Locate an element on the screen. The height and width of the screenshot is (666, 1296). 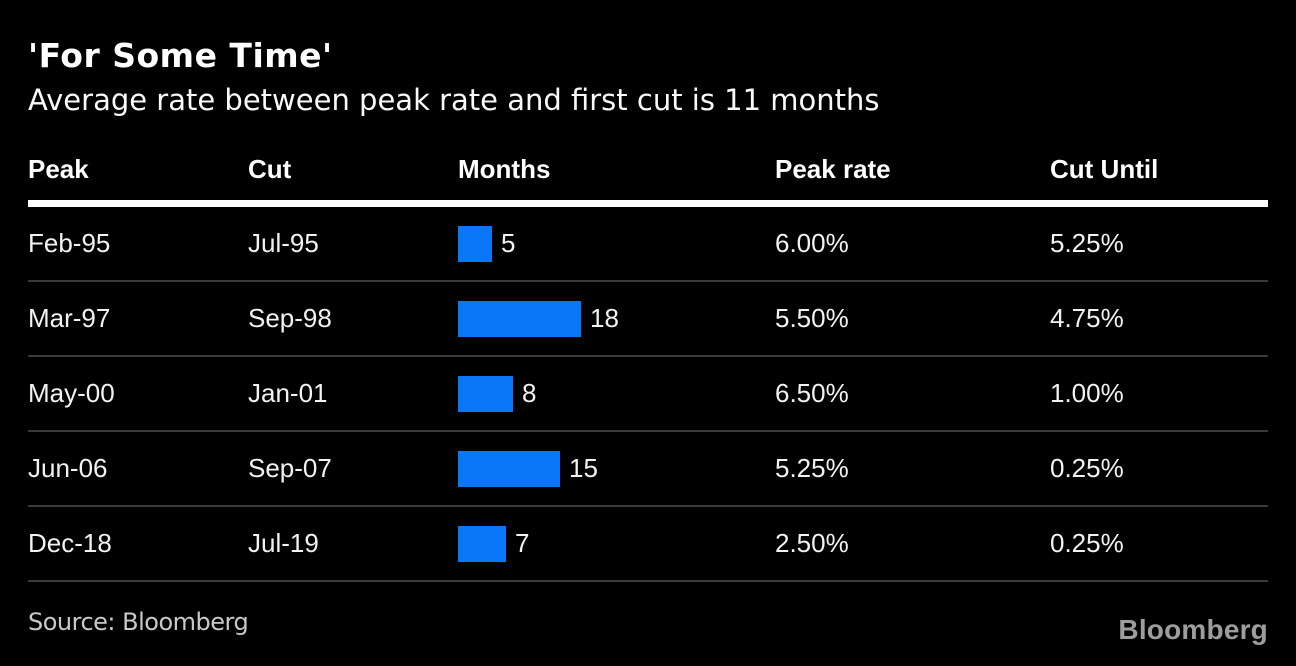
cell-peak-rate: 5.50% is located at coordinates (812, 318).